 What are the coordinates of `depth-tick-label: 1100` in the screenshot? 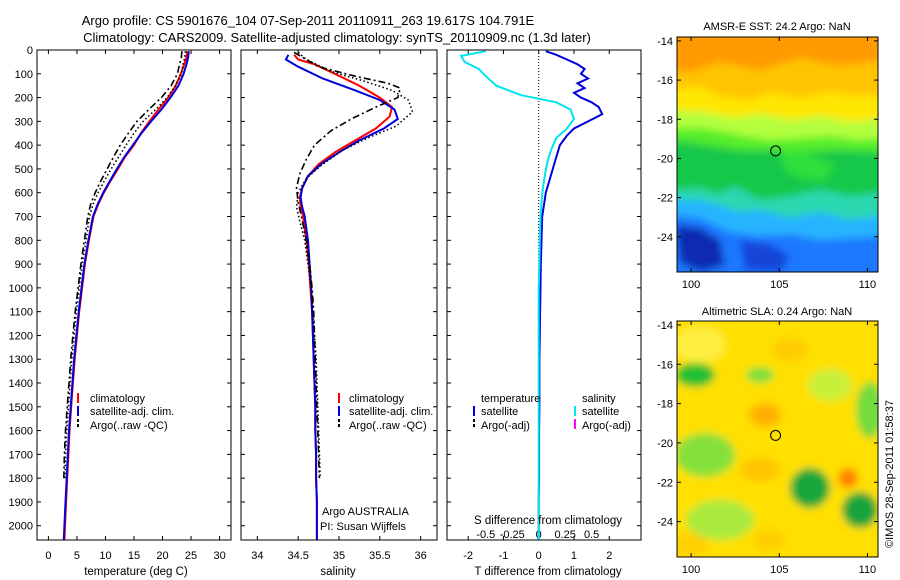 It's located at (21, 313).